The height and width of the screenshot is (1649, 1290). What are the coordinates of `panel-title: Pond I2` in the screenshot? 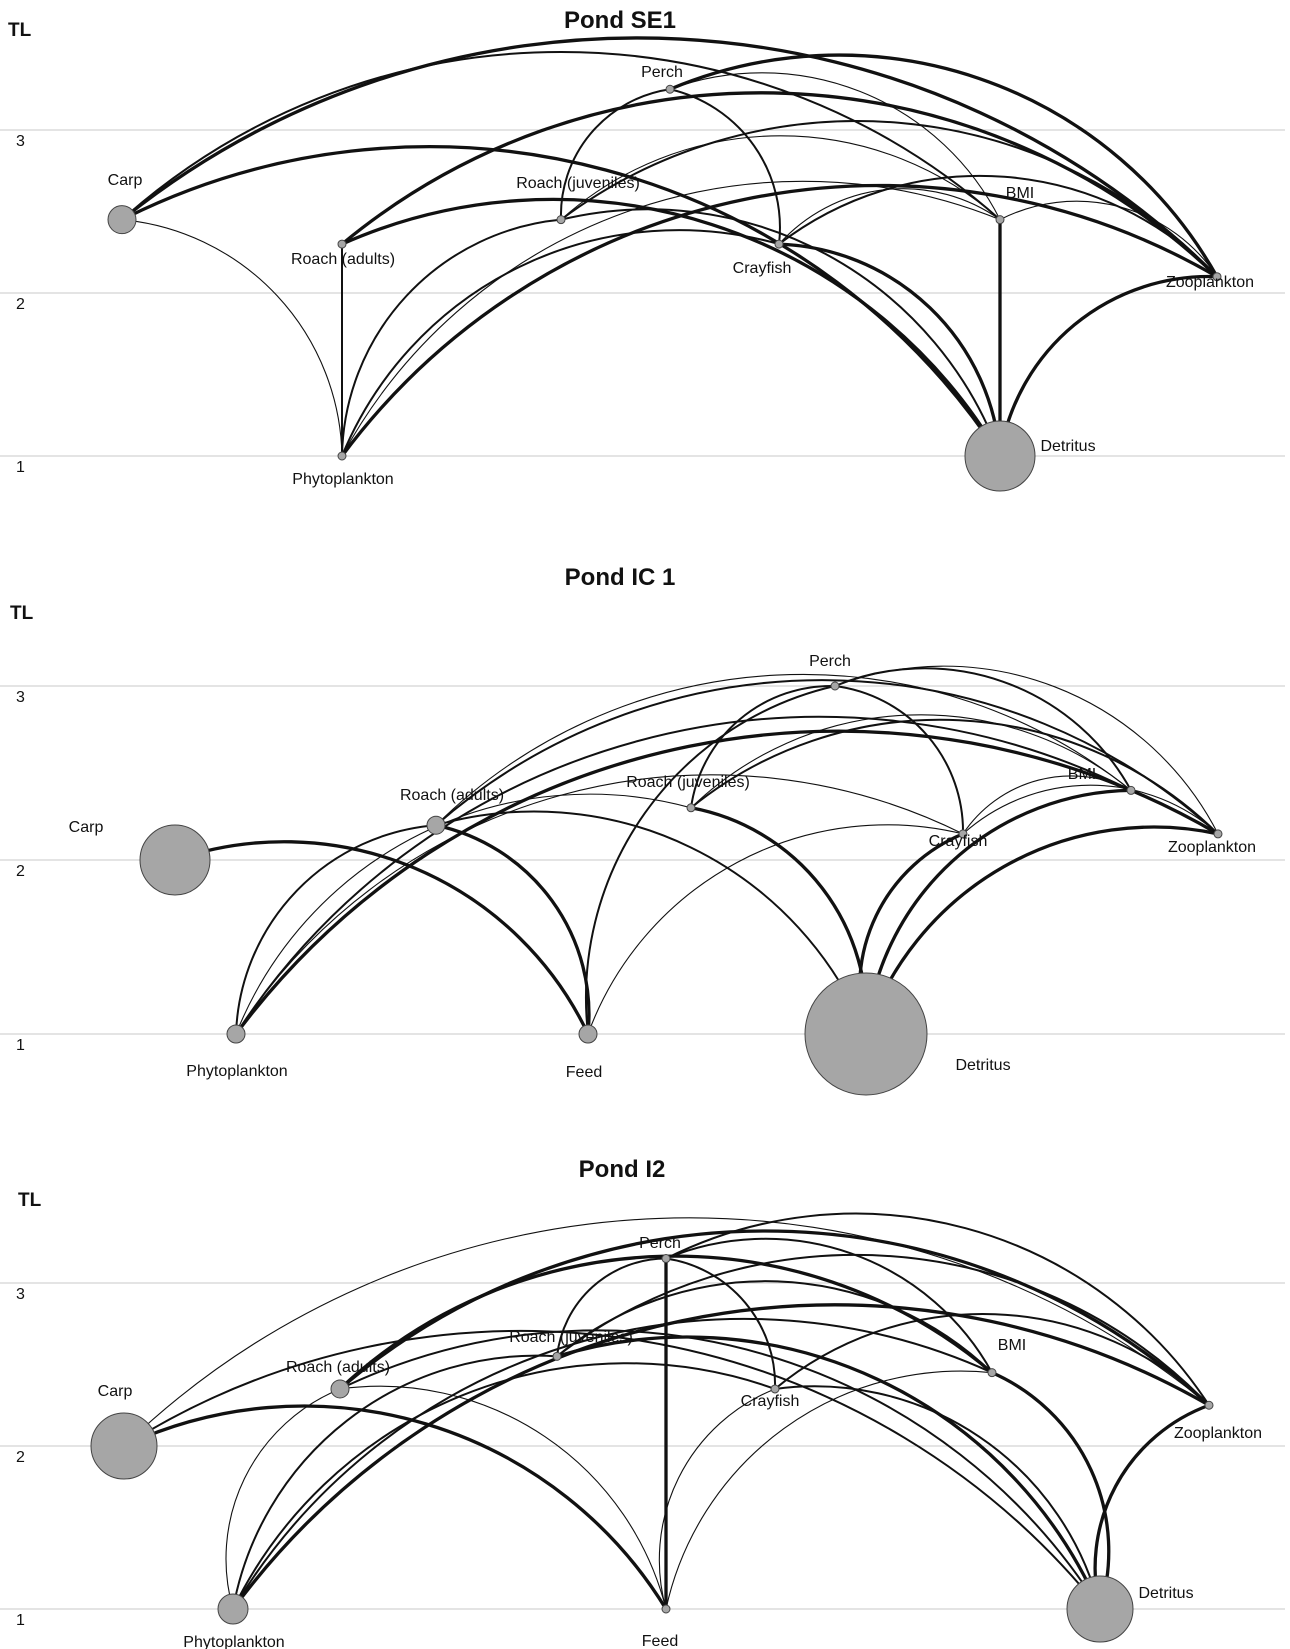 It's located at (622, 1169).